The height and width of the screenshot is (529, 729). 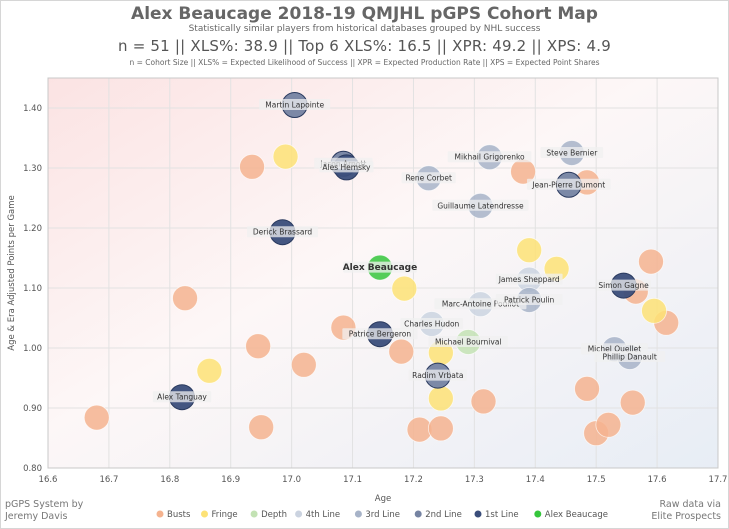 What do you see at coordinates (535, 480) in the screenshot?
I see `x-tick-label: 17.4` at bounding box center [535, 480].